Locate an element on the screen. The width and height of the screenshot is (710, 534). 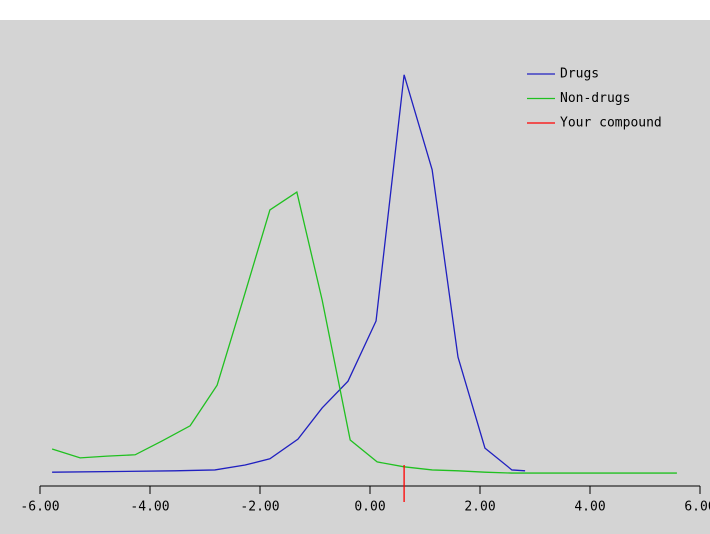
x-tick-label: -4.00 is located at coordinates (149, 507).